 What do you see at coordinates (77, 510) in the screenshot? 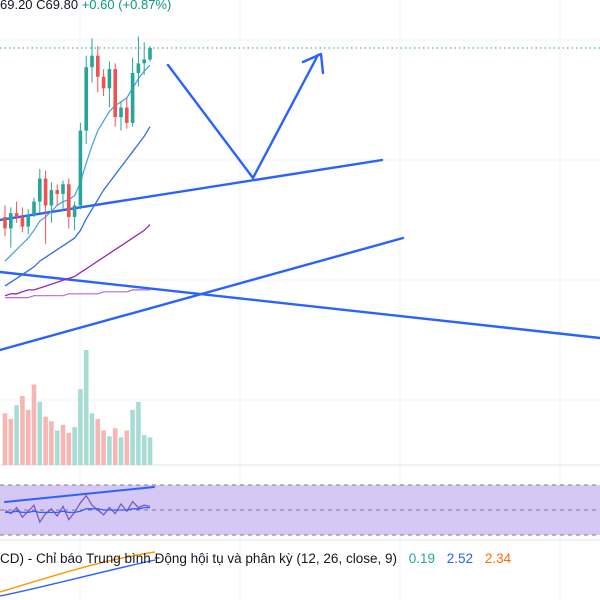
I see `rsi-signal-line` at bounding box center [77, 510].